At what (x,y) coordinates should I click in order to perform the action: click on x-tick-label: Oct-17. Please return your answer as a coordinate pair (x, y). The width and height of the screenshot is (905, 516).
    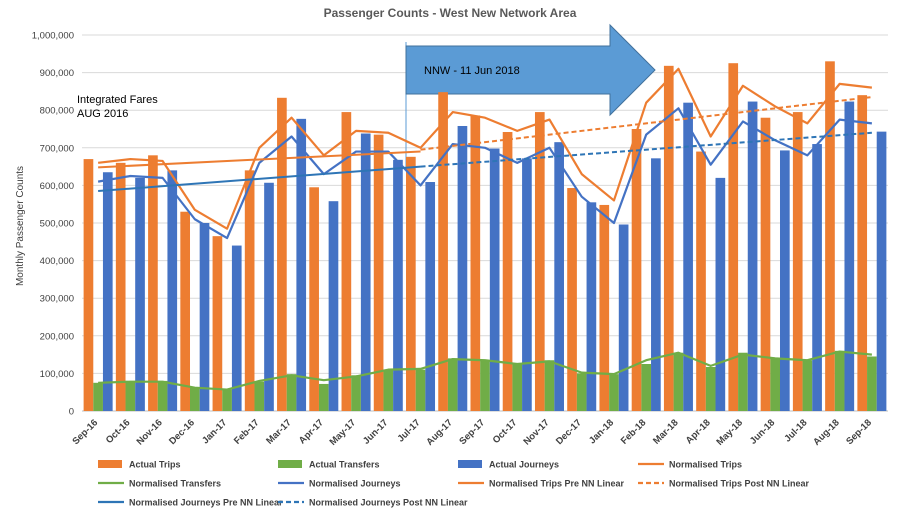
    Looking at the image, I should click on (505, 431).